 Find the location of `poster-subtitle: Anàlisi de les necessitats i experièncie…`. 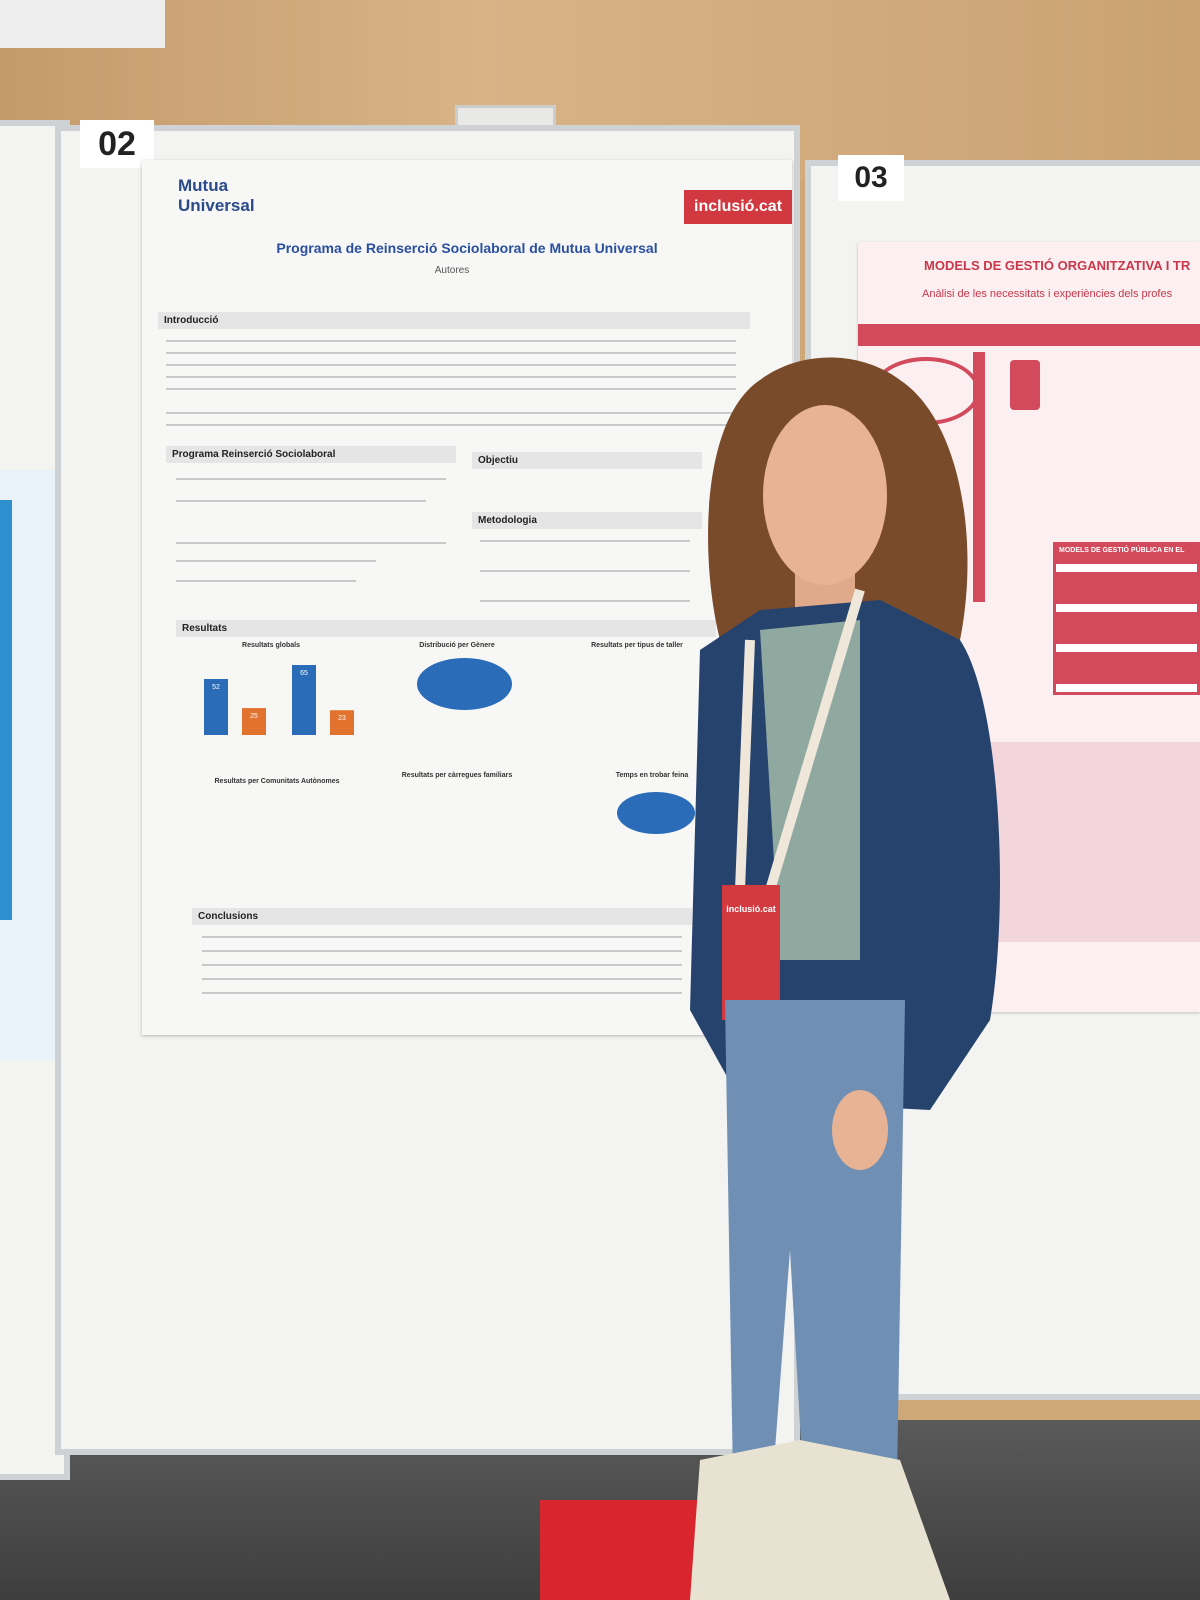

poster-subtitle: Anàlisi de les necessitats i experièncie… is located at coordinates (1047, 294).